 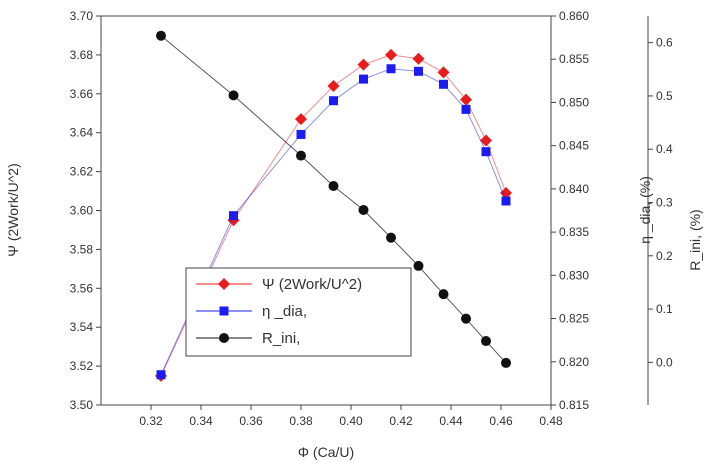 I want to click on legend-entry: Ψ (2Work/U^2), so click(x=279, y=284).